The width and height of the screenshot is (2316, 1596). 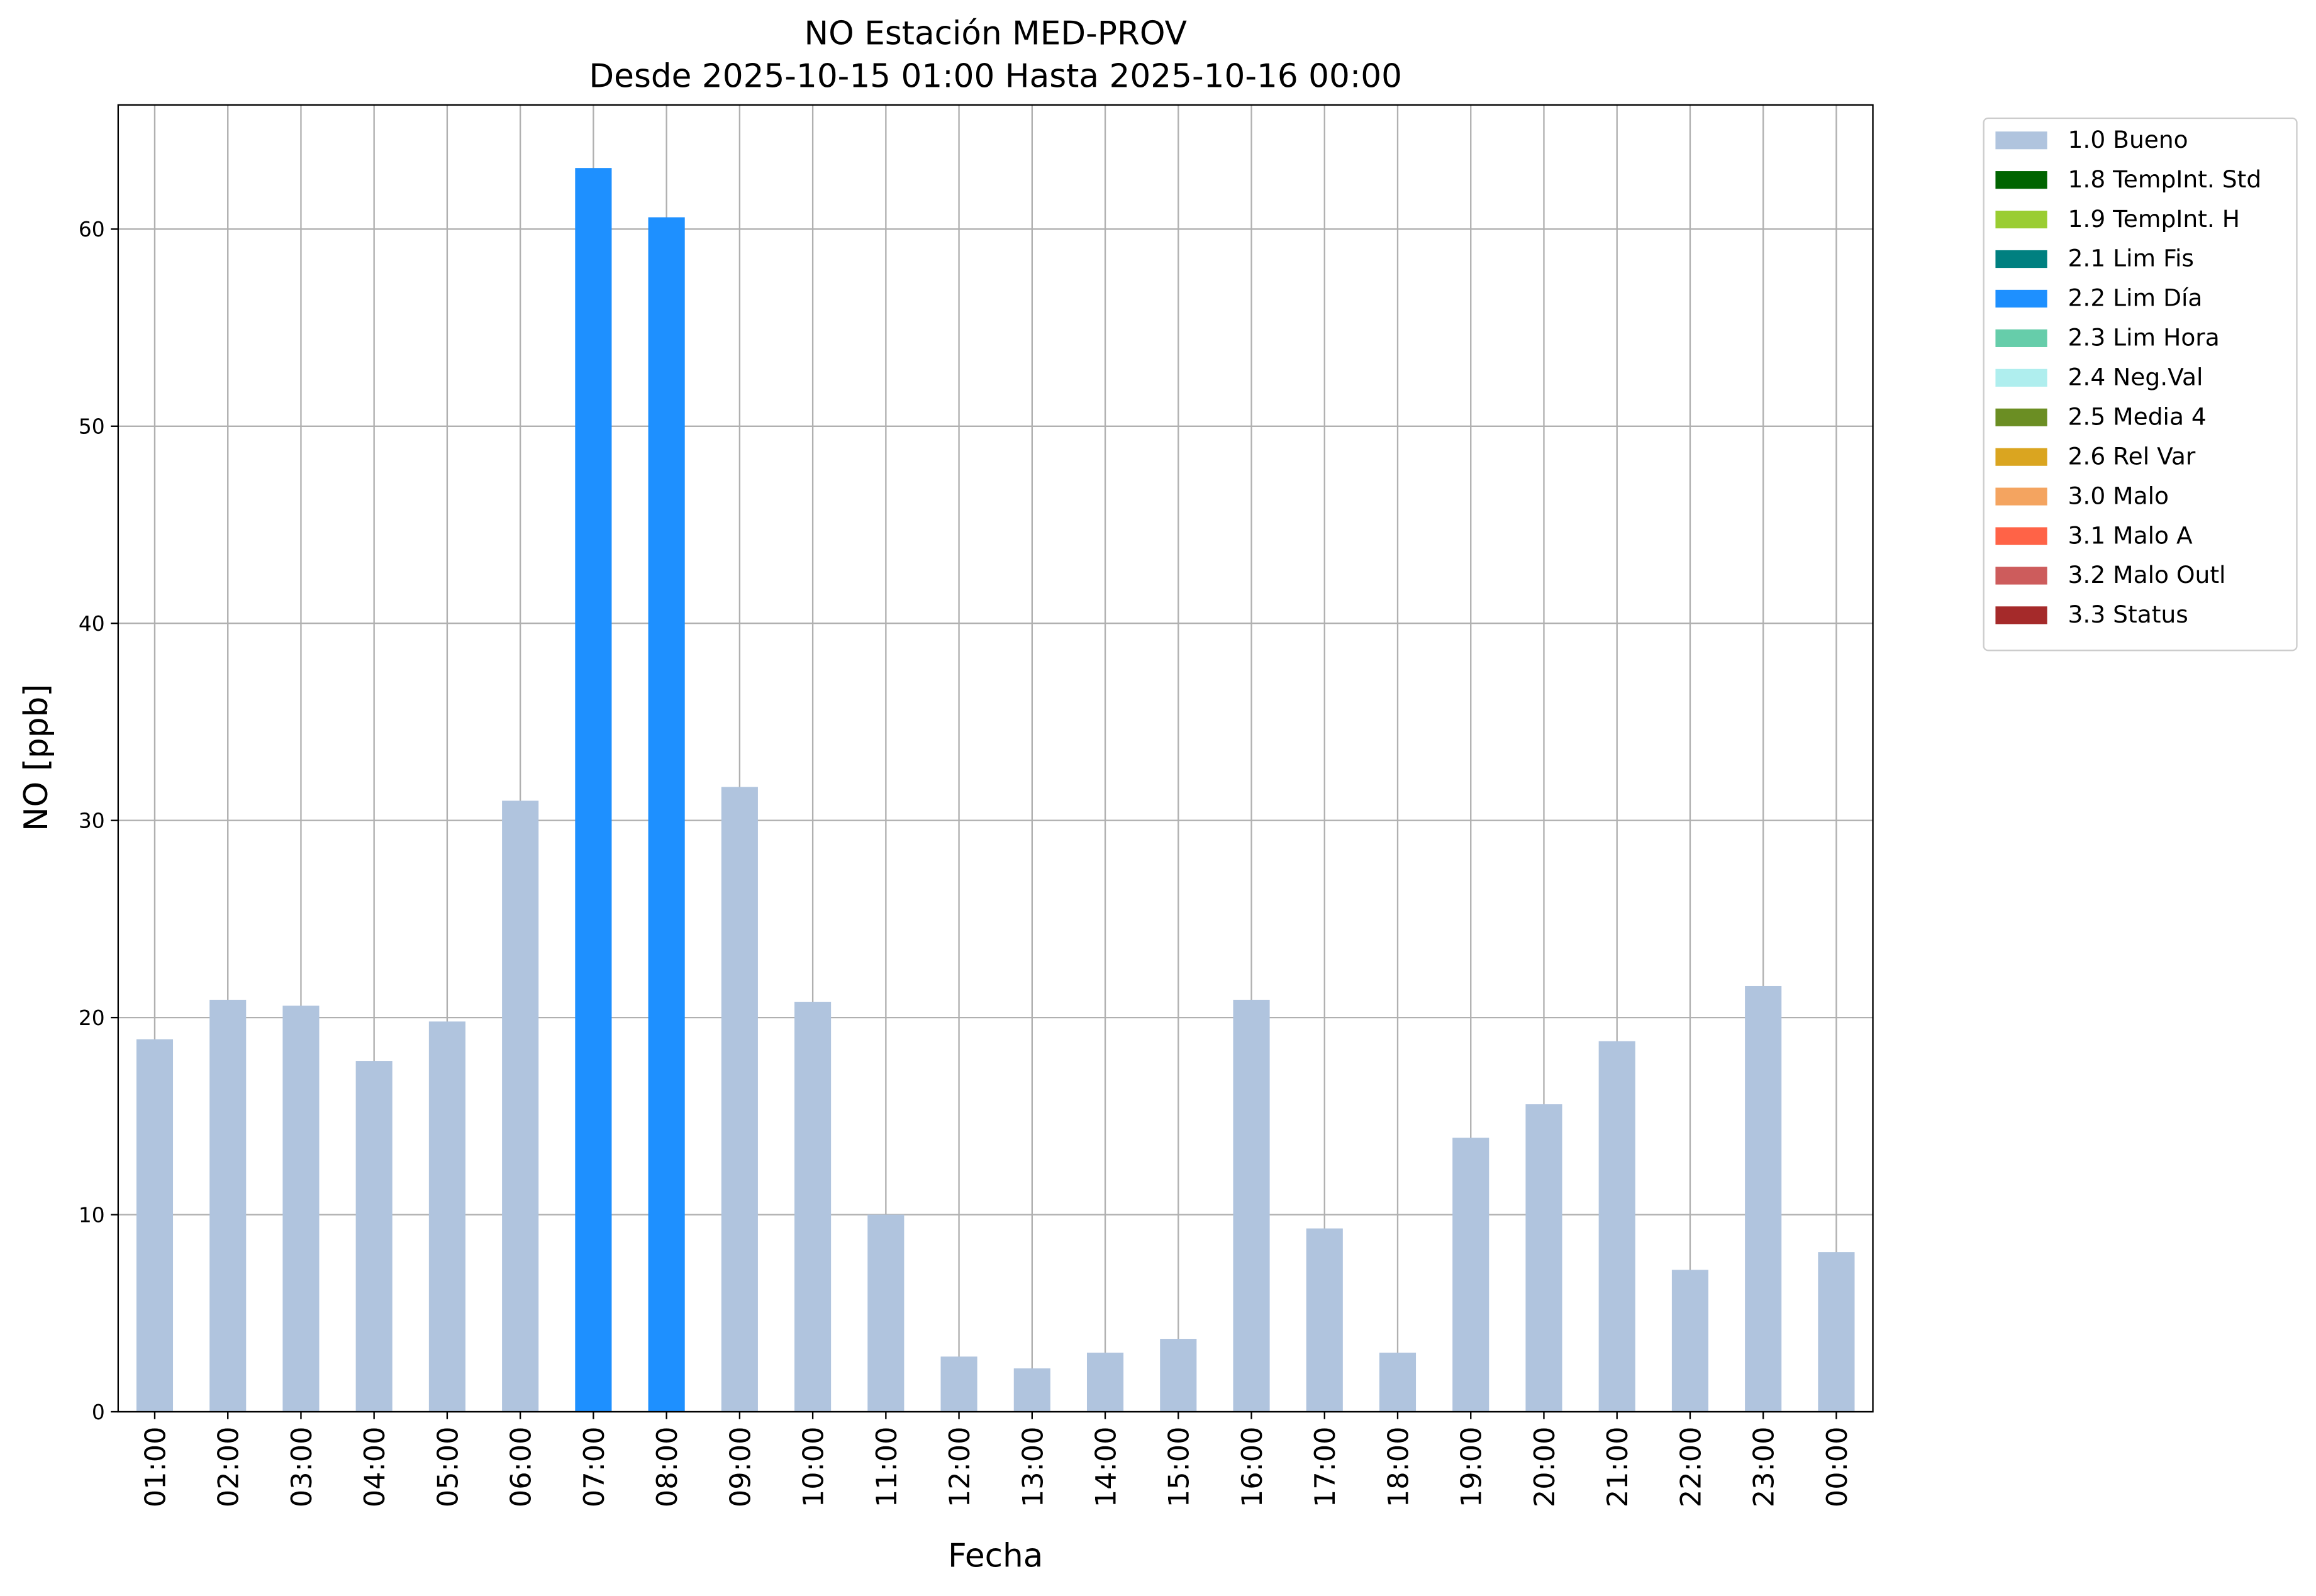 What do you see at coordinates (447, 1467) in the screenshot?
I see `x-tick-label: 05:00` at bounding box center [447, 1467].